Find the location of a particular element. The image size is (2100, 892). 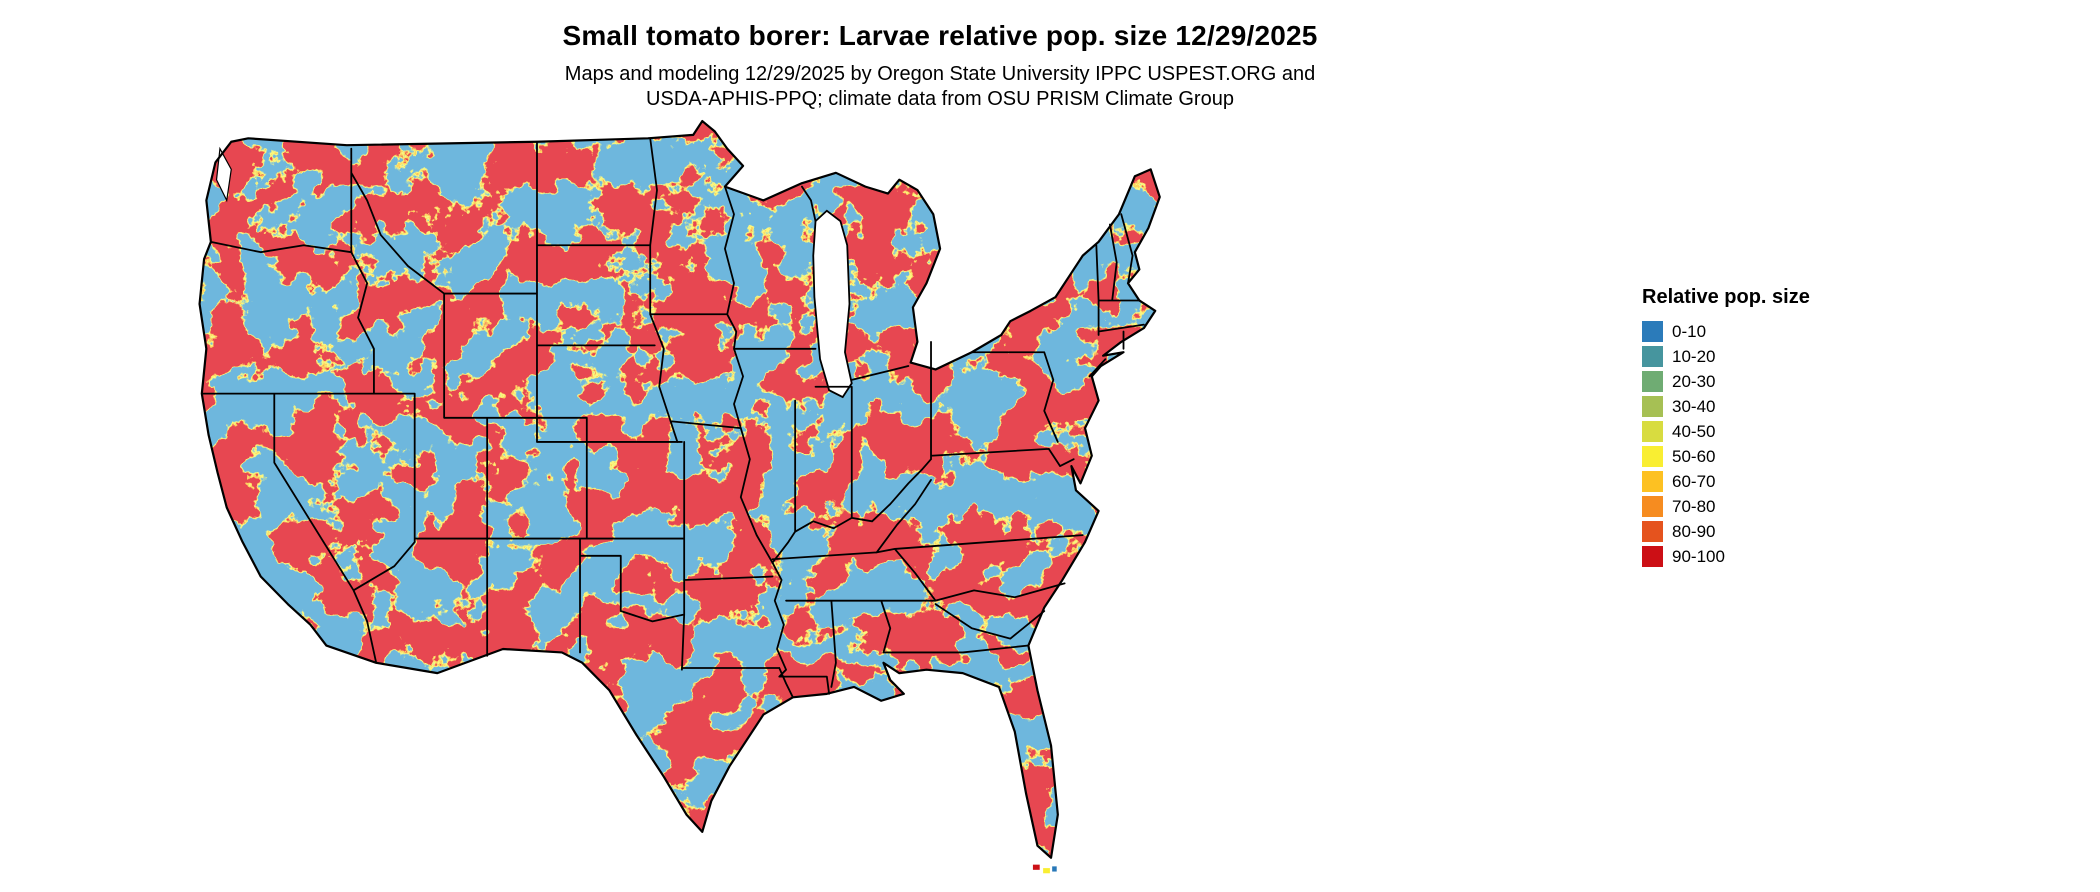

legend-label: 80-90 is located at coordinates (1694, 531).